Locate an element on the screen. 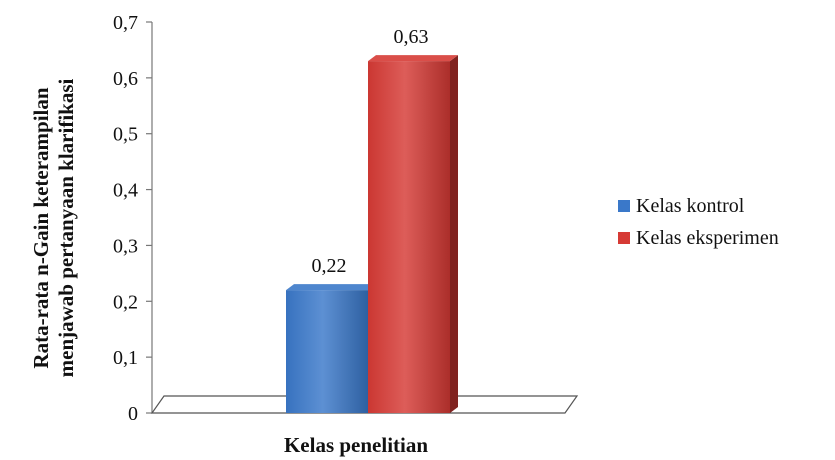  legend-swatch-kelas-kontrol is located at coordinates (624, 206).